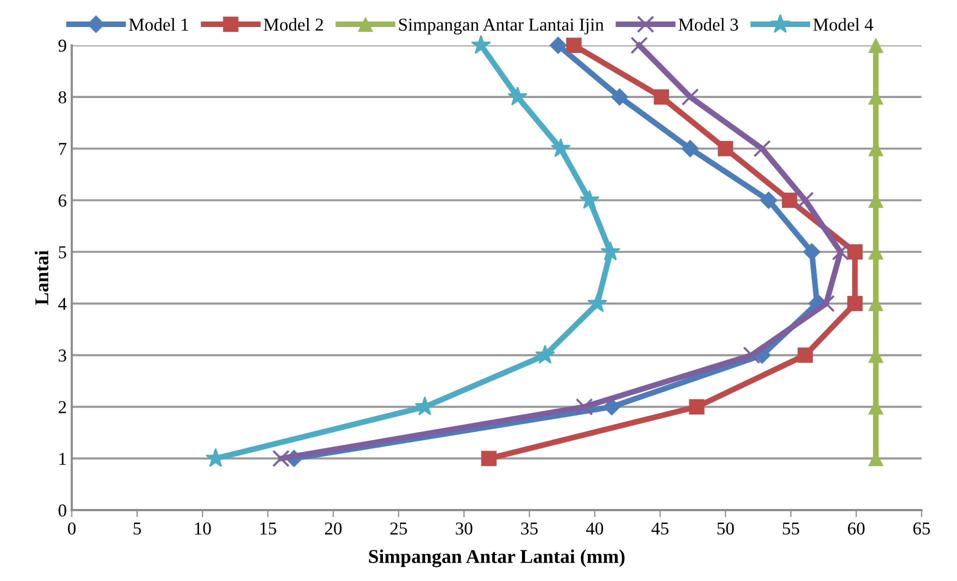  I want to click on x-tick-label: 15, so click(268, 528).